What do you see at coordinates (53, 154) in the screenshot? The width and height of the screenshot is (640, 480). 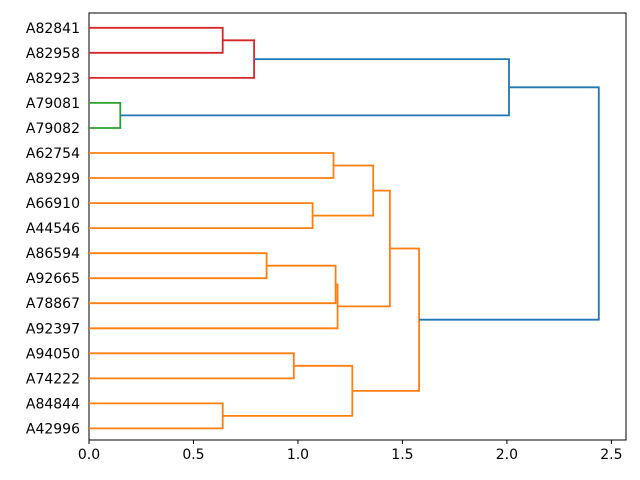 I see `leaf-label: A62754` at bounding box center [53, 154].